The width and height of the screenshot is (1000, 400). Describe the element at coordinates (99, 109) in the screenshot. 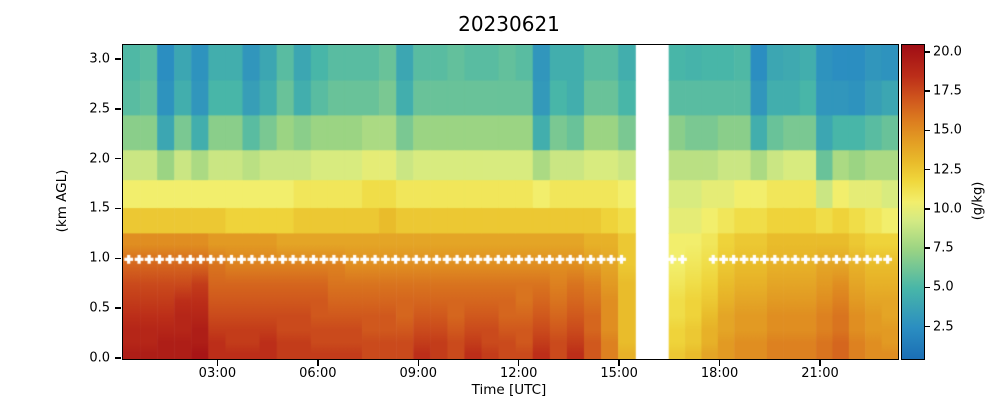

I see `y-tick-label: 2.5` at that location.